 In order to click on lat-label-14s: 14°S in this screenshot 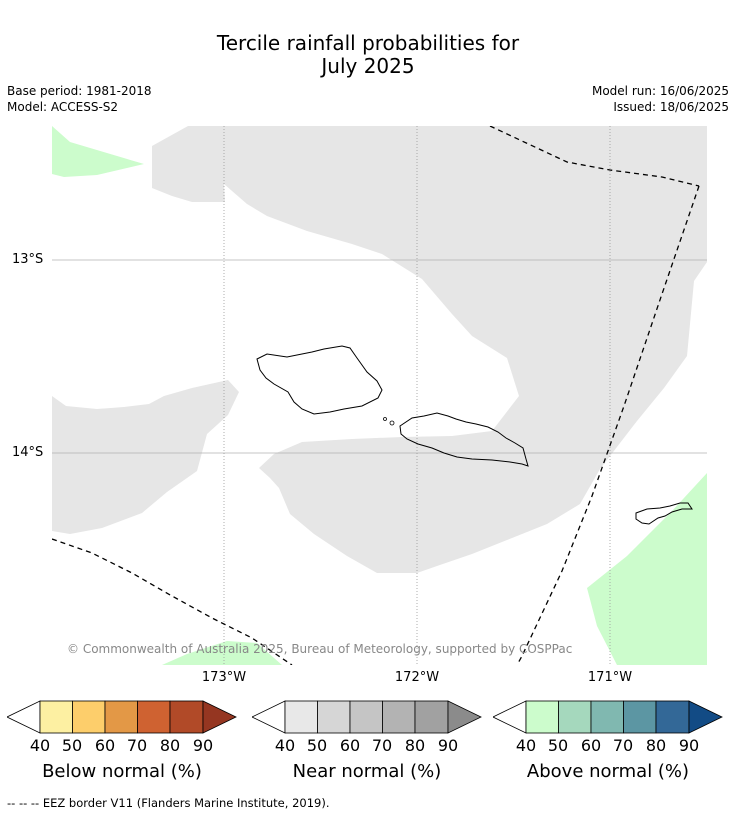, I will do `click(28, 452)`.